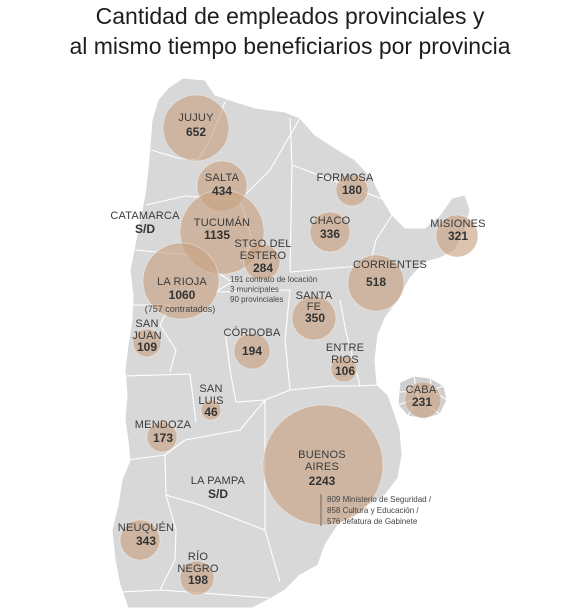 Image resolution: width=572 pixels, height=608 pixels. I want to click on bubble-rio-negro, so click(197, 578).